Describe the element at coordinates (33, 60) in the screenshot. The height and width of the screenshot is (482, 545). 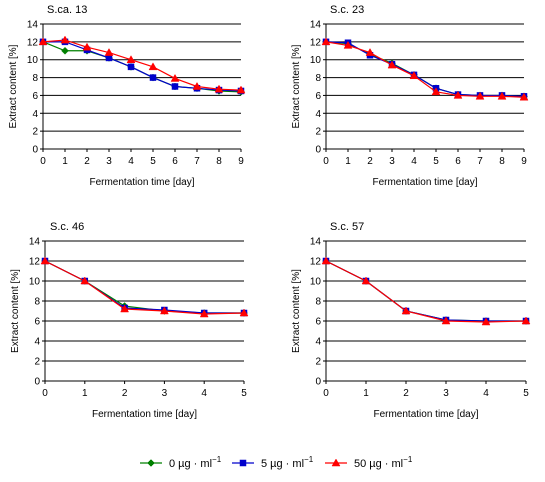
I see `y-tick-label: 10` at that location.